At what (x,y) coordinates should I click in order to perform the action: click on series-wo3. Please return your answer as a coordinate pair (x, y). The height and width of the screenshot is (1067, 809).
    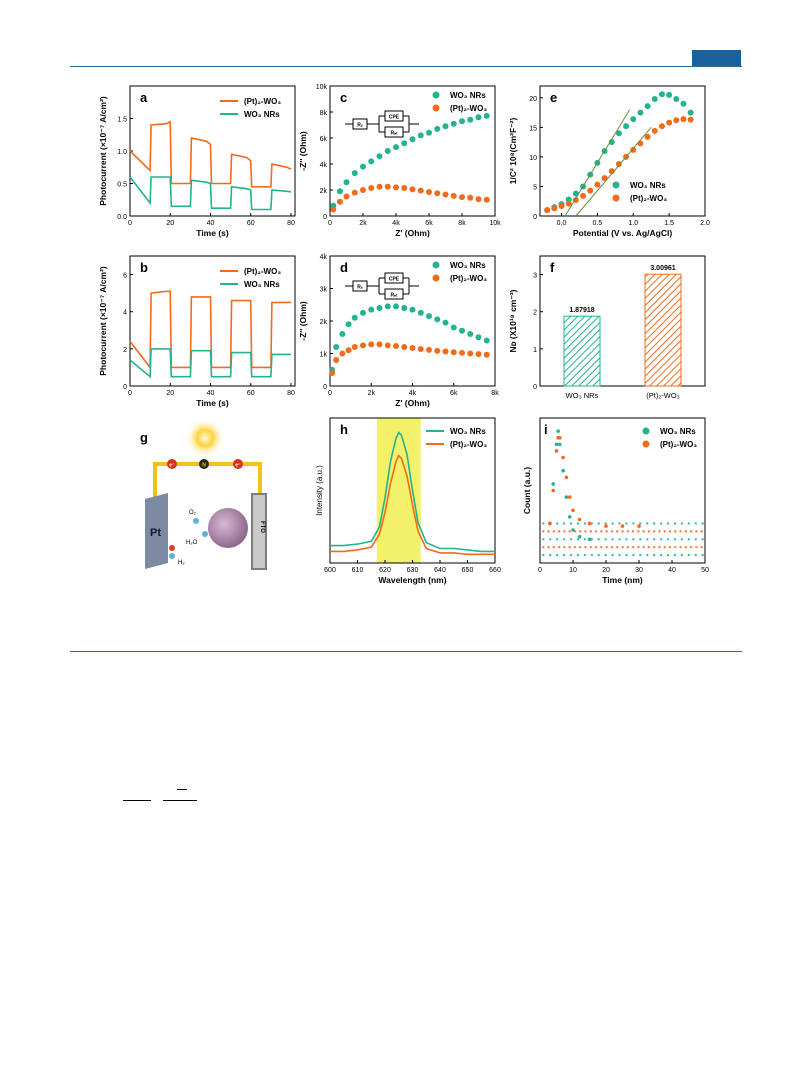
    Looking at the image, I should click on (210, 193).